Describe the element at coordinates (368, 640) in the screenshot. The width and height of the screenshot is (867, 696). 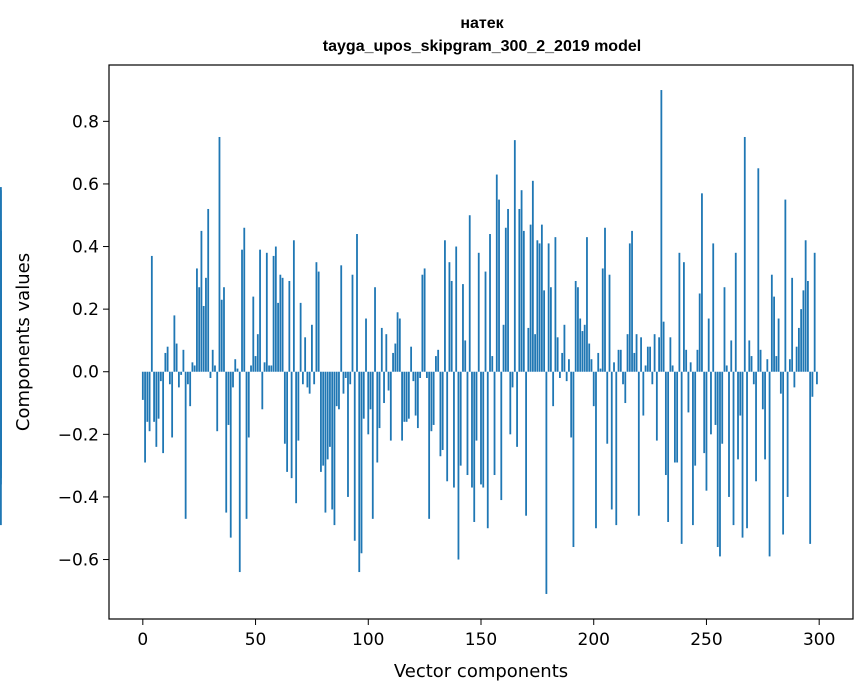
I see `x-tick-label: 100` at that location.